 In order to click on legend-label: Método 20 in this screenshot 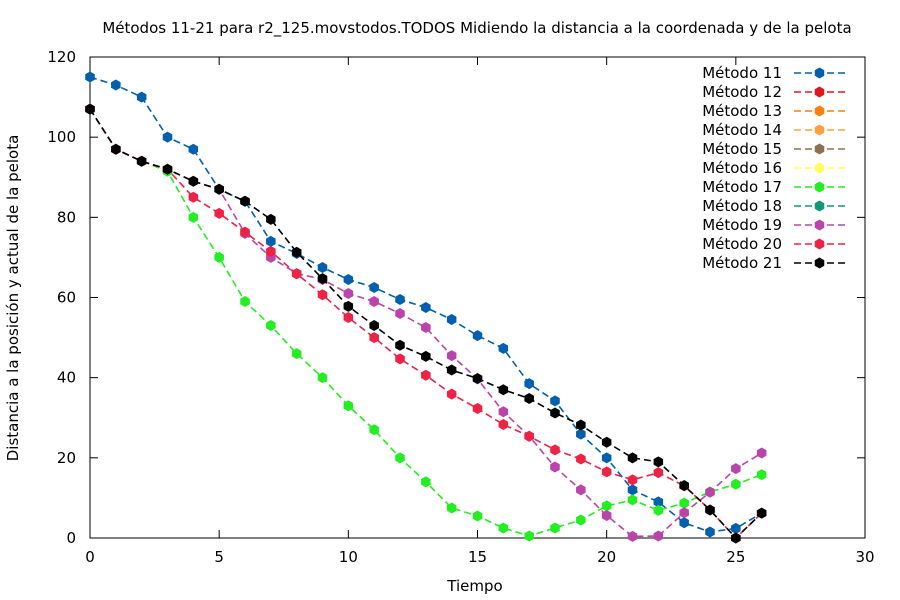, I will do `click(742, 244)`.